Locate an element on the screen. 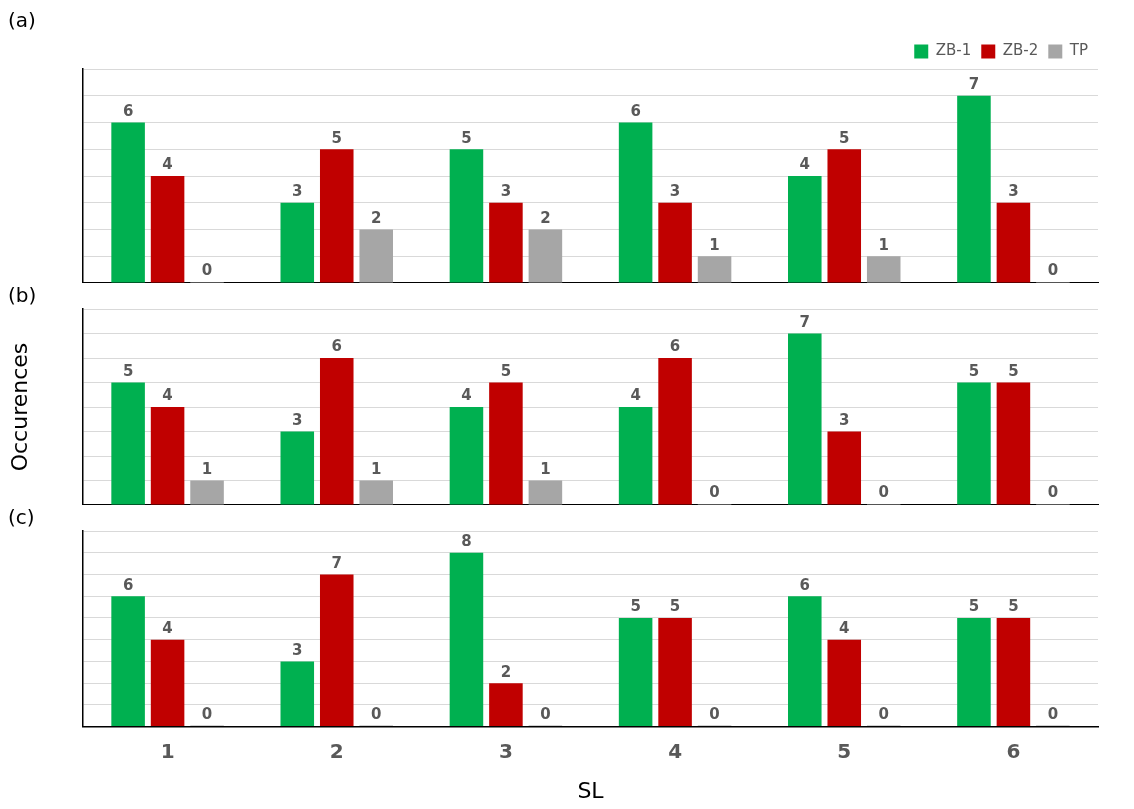 This screenshot has height=809, width=1134. x-tick-label: 6 is located at coordinates (1013, 750).